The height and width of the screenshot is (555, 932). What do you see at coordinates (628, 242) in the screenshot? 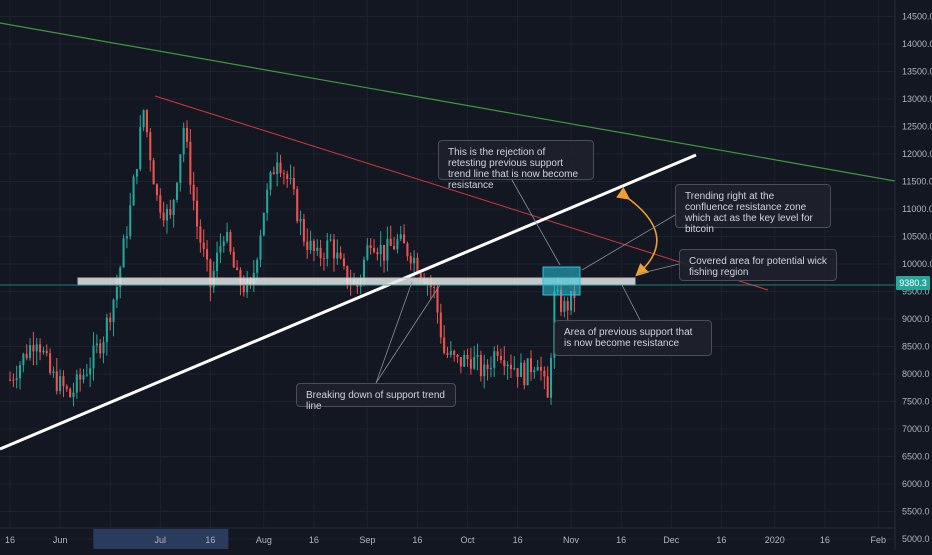
I see `confluence-note-connector` at bounding box center [628, 242].